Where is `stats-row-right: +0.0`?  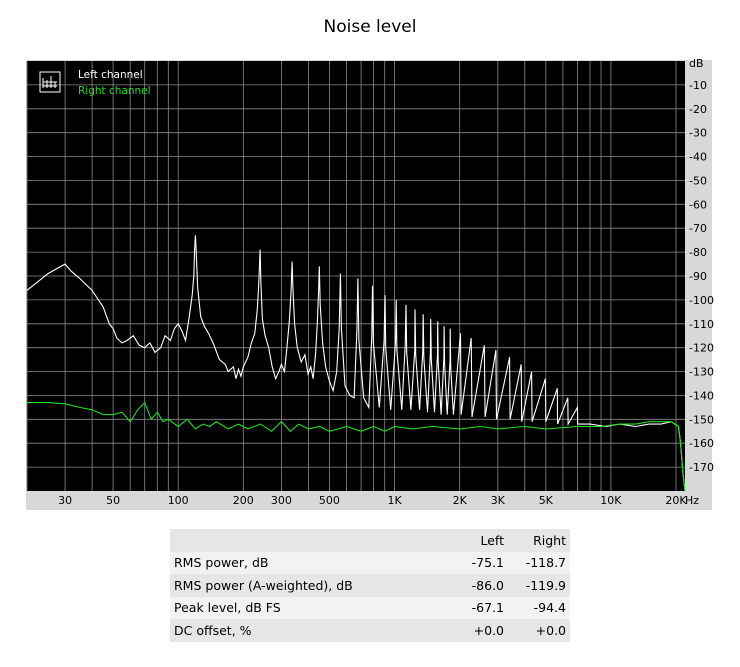
stats-row-right: +0.0 is located at coordinates (550, 630).